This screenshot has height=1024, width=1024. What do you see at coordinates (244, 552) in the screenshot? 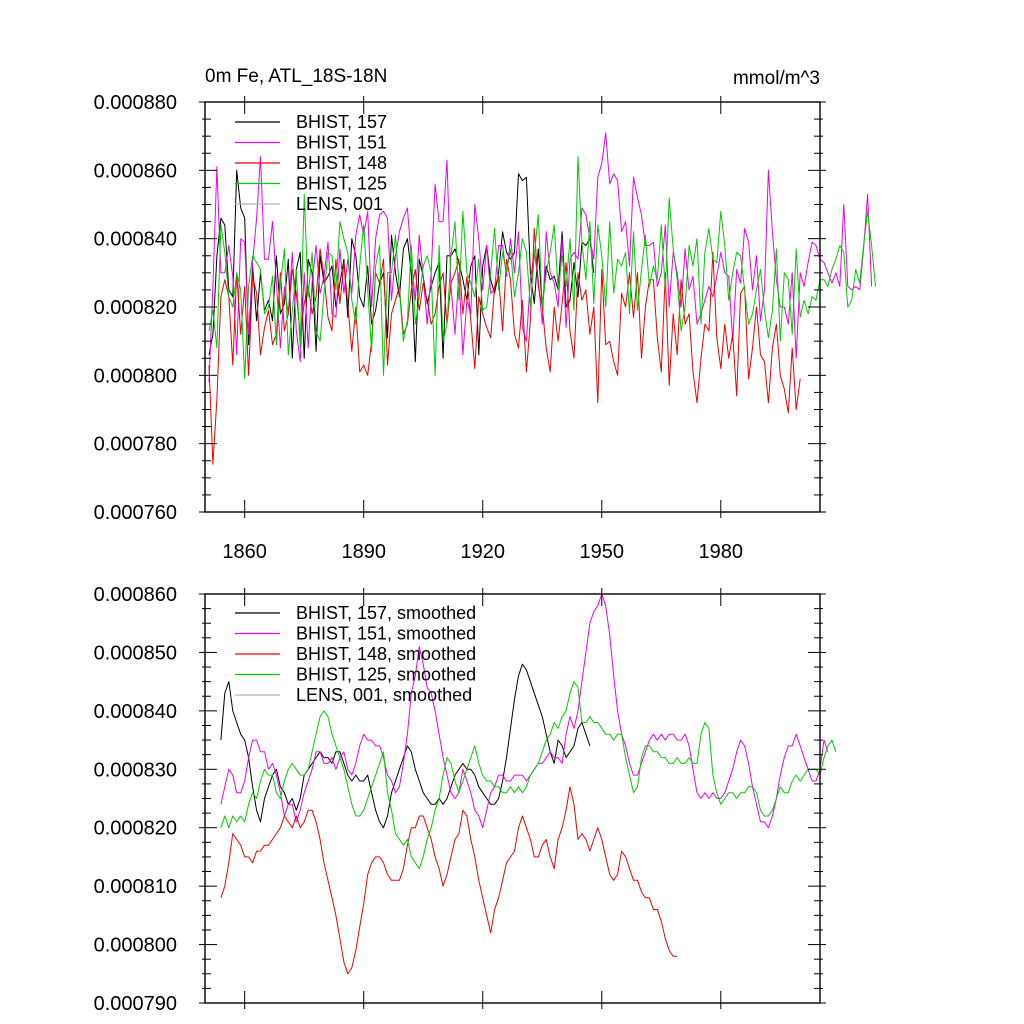
I see `x-tick-label: 1860` at bounding box center [244, 552].